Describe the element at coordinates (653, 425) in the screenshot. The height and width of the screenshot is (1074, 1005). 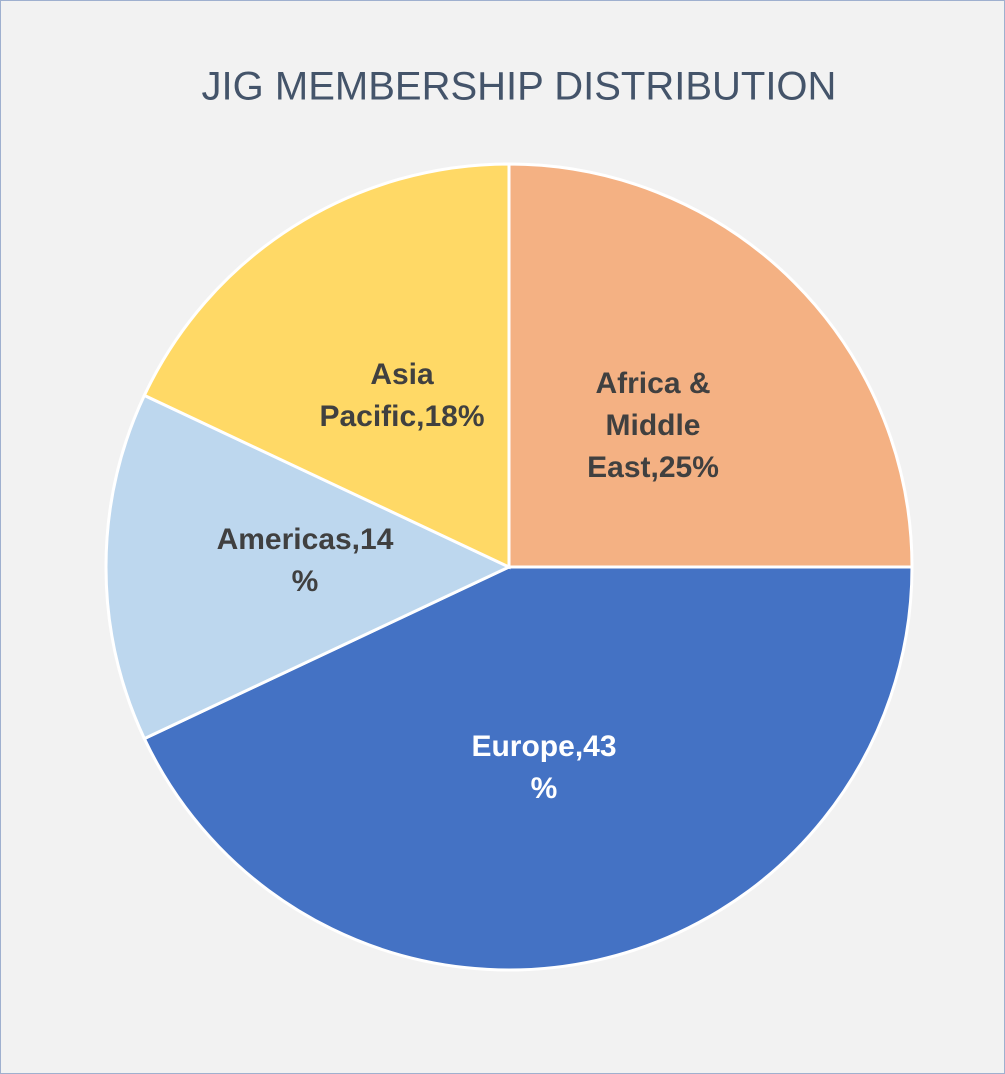
I see `data-label: Africa & Middle East,25%` at that location.